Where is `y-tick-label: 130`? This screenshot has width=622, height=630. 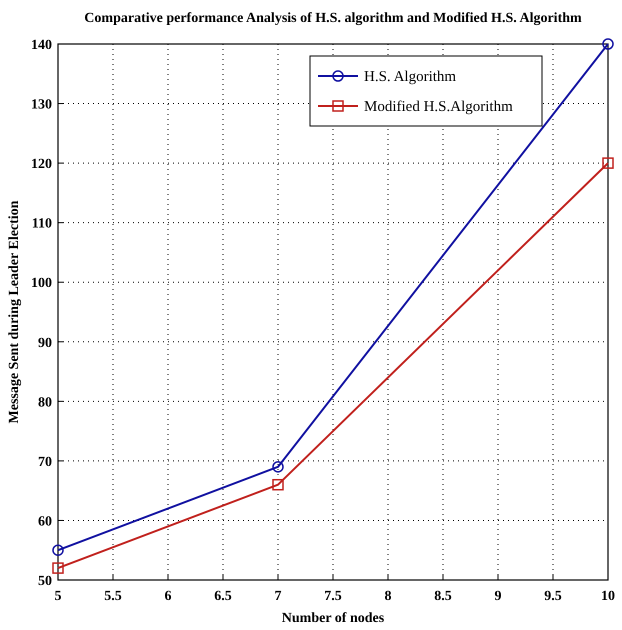 y-tick-label: 130 is located at coordinates (41, 105).